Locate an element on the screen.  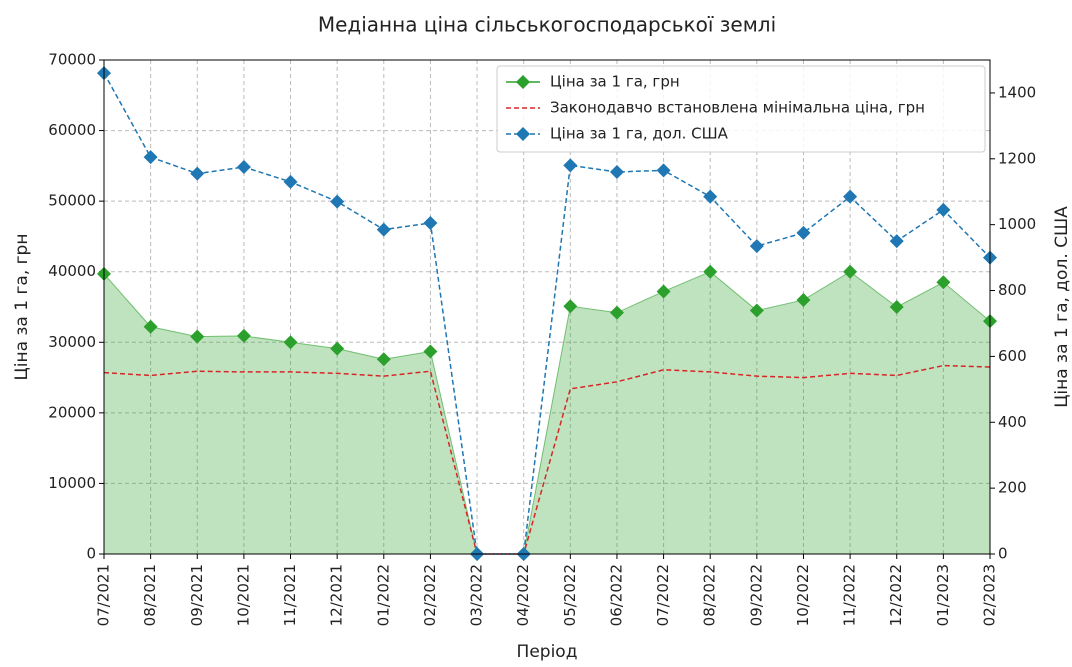
y2-axis-label: Ціна за 1 га, дол. США is located at coordinates (1062, 307).